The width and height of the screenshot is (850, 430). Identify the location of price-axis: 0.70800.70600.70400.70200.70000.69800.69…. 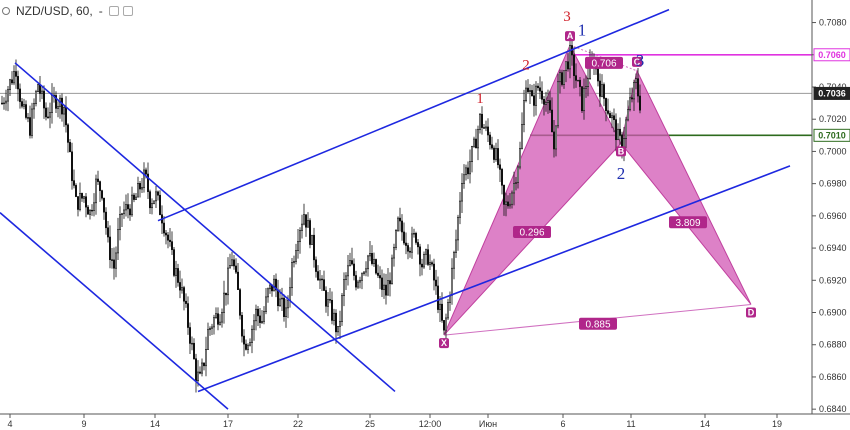
(830, 215).